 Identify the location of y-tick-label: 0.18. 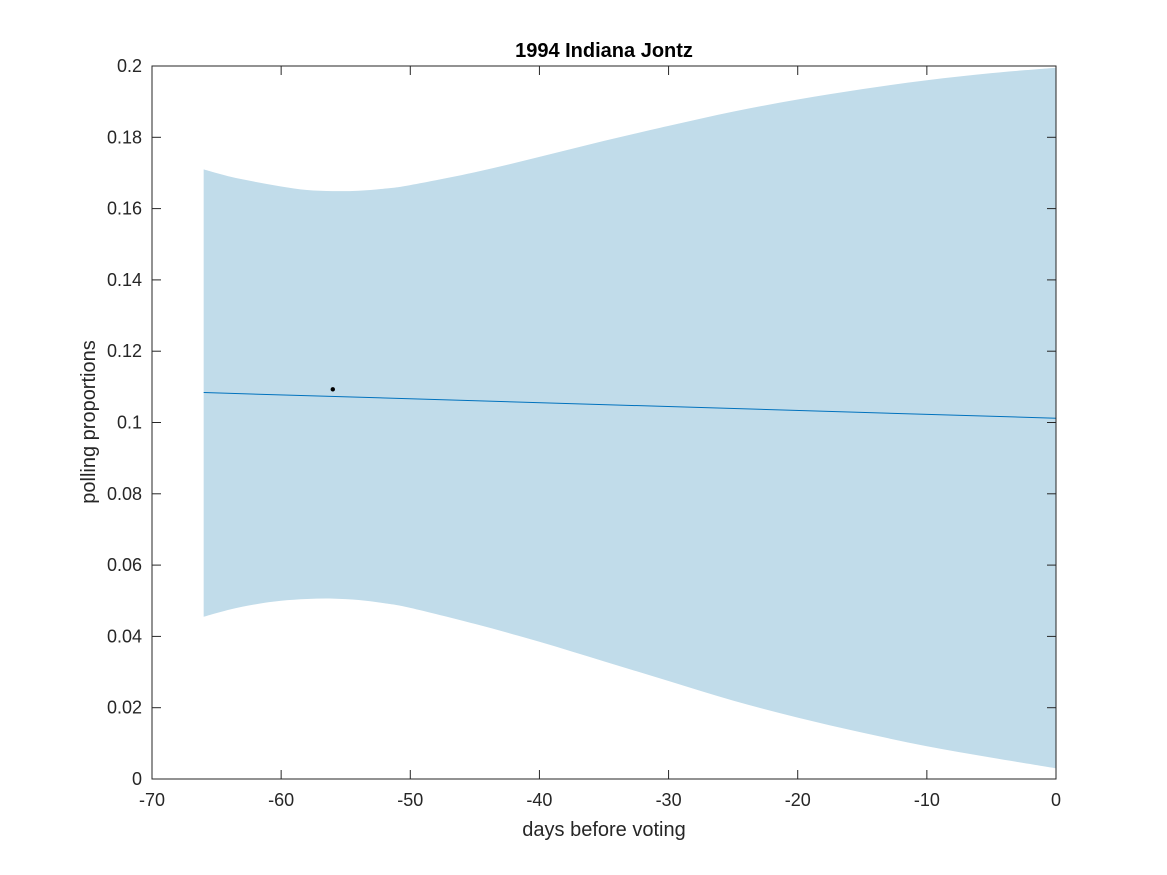
(124, 137).